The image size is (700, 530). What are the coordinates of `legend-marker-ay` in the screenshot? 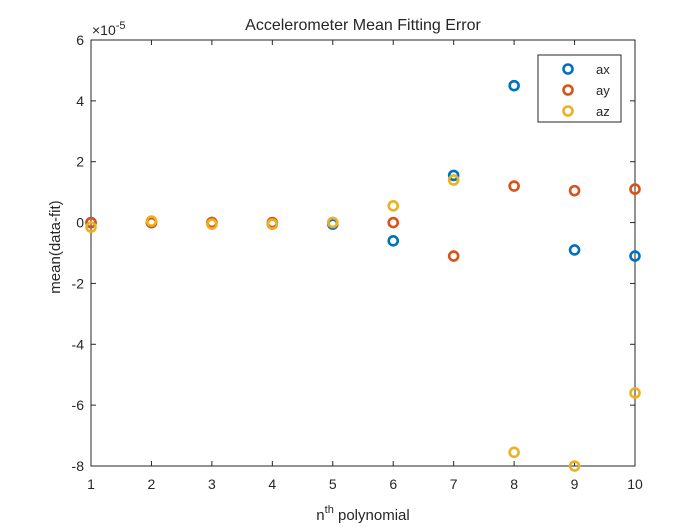 It's located at (568, 90).